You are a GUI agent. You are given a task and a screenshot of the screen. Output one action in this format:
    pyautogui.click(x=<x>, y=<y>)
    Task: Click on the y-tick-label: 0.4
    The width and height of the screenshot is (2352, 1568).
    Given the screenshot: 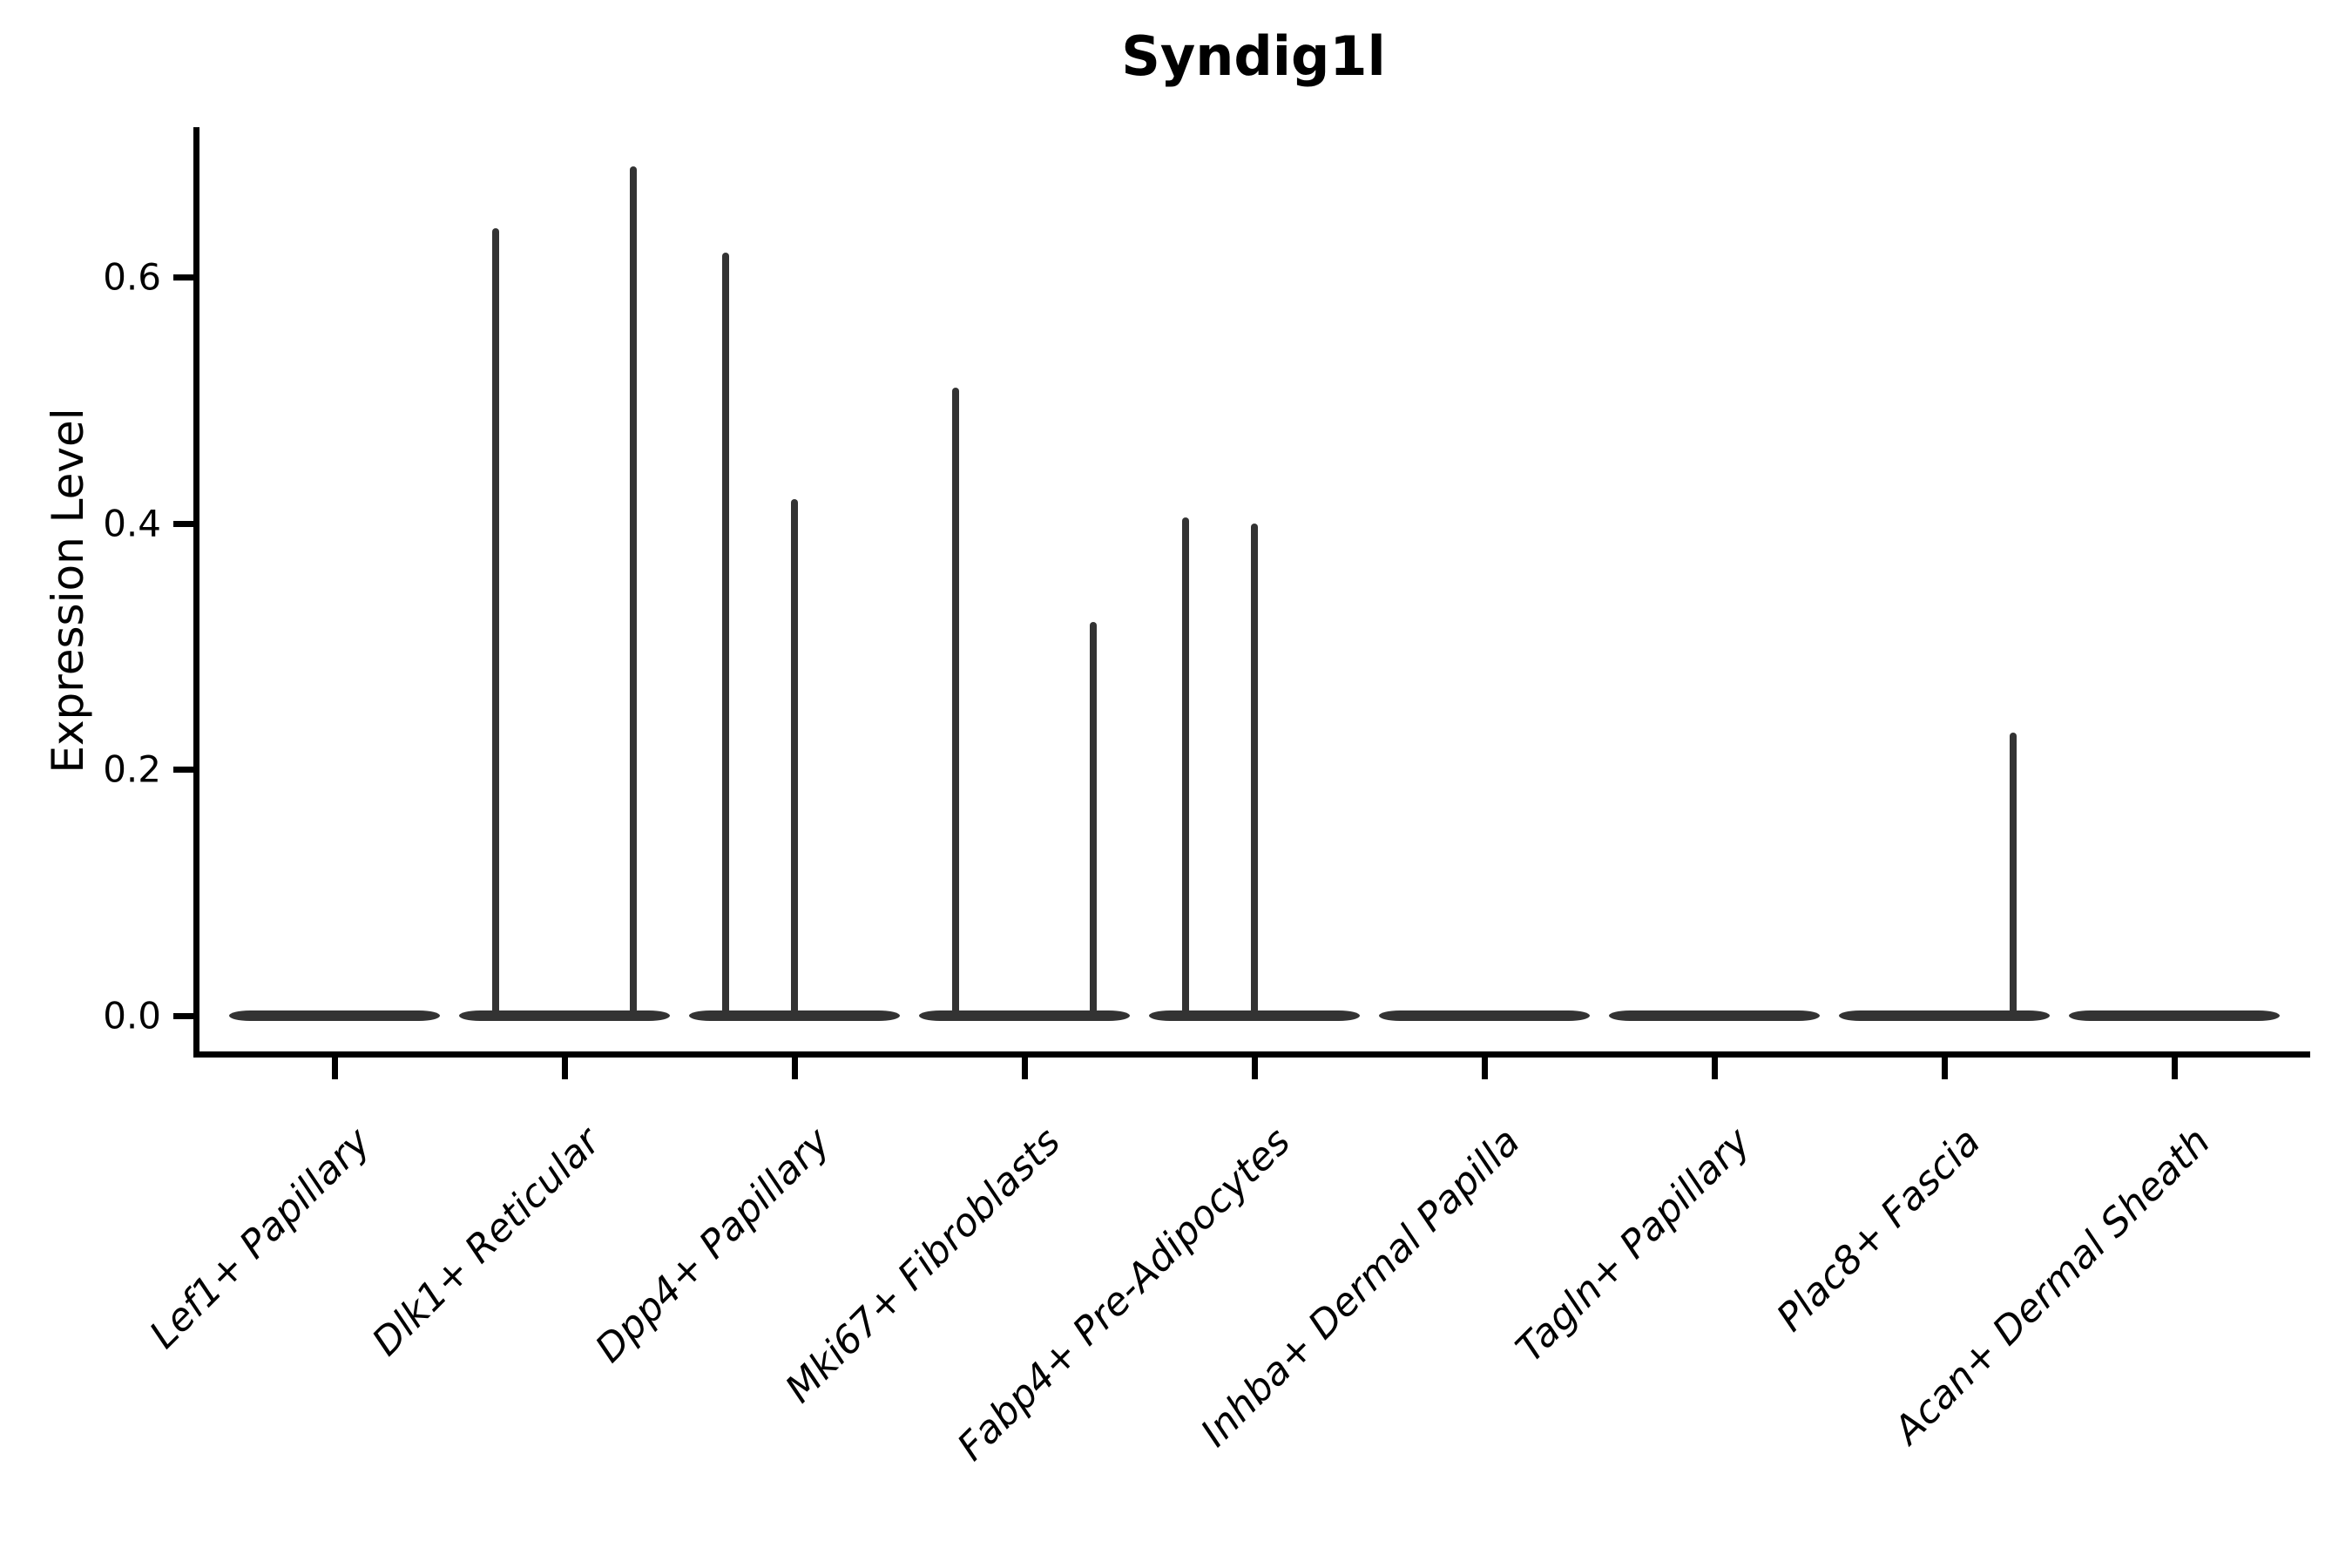 What is the action you would take?
    pyautogui.click(x=132, y=523)
    